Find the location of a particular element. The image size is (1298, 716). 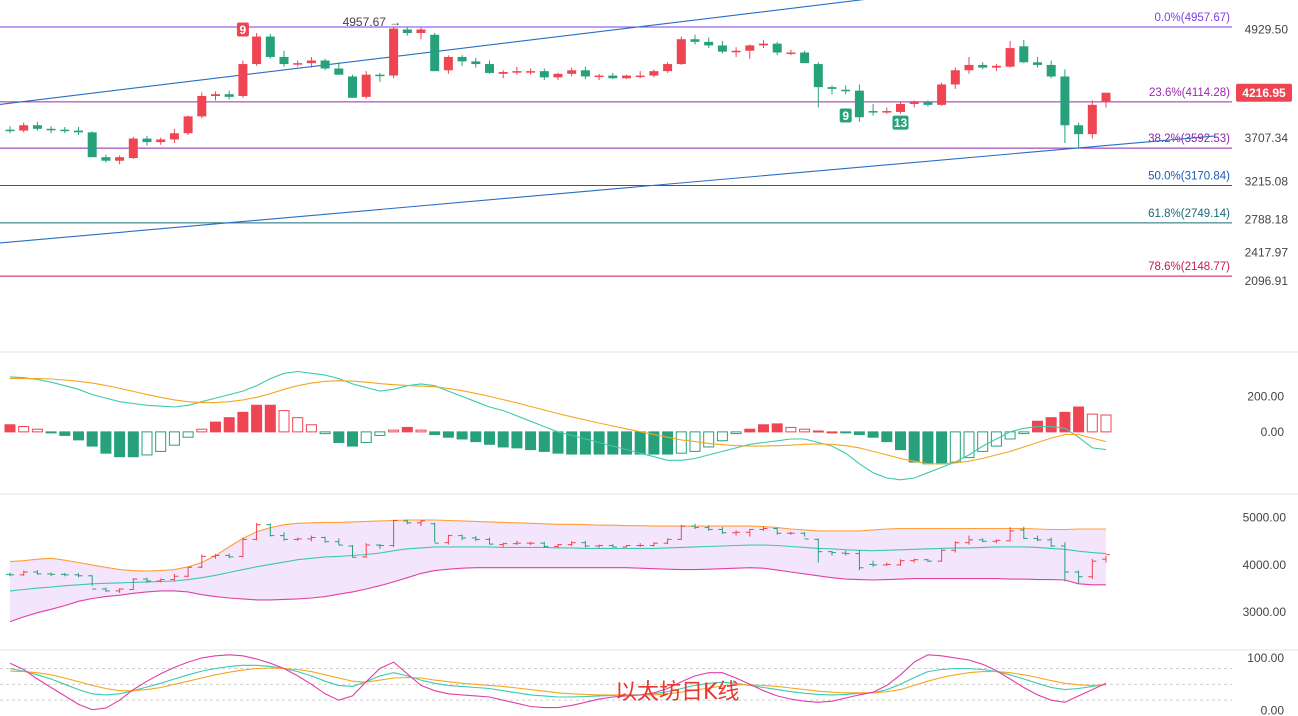

fib-level-label: 78.6%(2148.77) is located at coordinates (1189, 267).